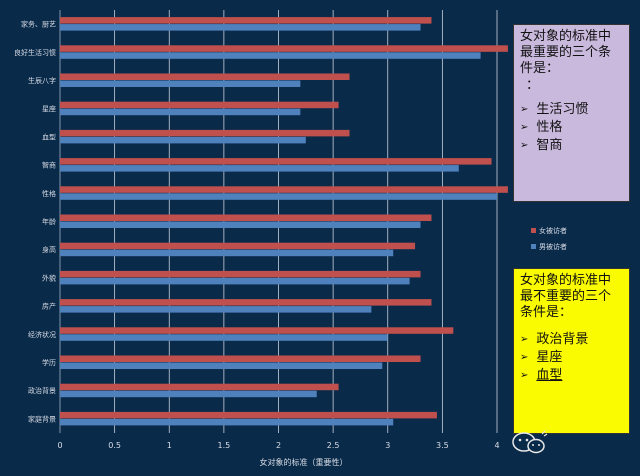  What do you see at coordinates (549, 145) in the screenshot?
I see `list-item-label: 智商` at bounding box center [549, 145].